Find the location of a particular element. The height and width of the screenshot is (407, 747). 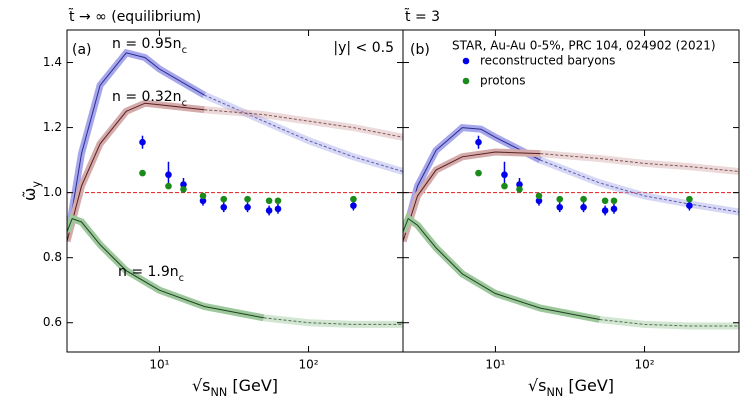

panel-title: t̃ → ∞ (equilibrium) is located at coordinates (134, 16).